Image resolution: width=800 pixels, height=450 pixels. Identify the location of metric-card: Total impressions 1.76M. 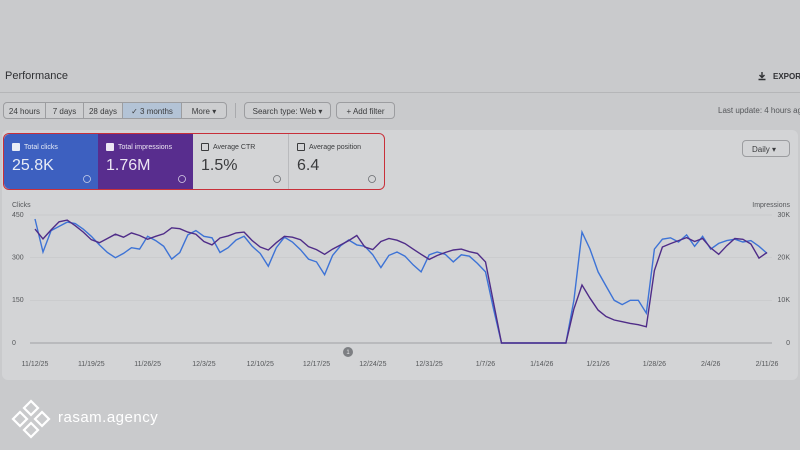
(145, 161).